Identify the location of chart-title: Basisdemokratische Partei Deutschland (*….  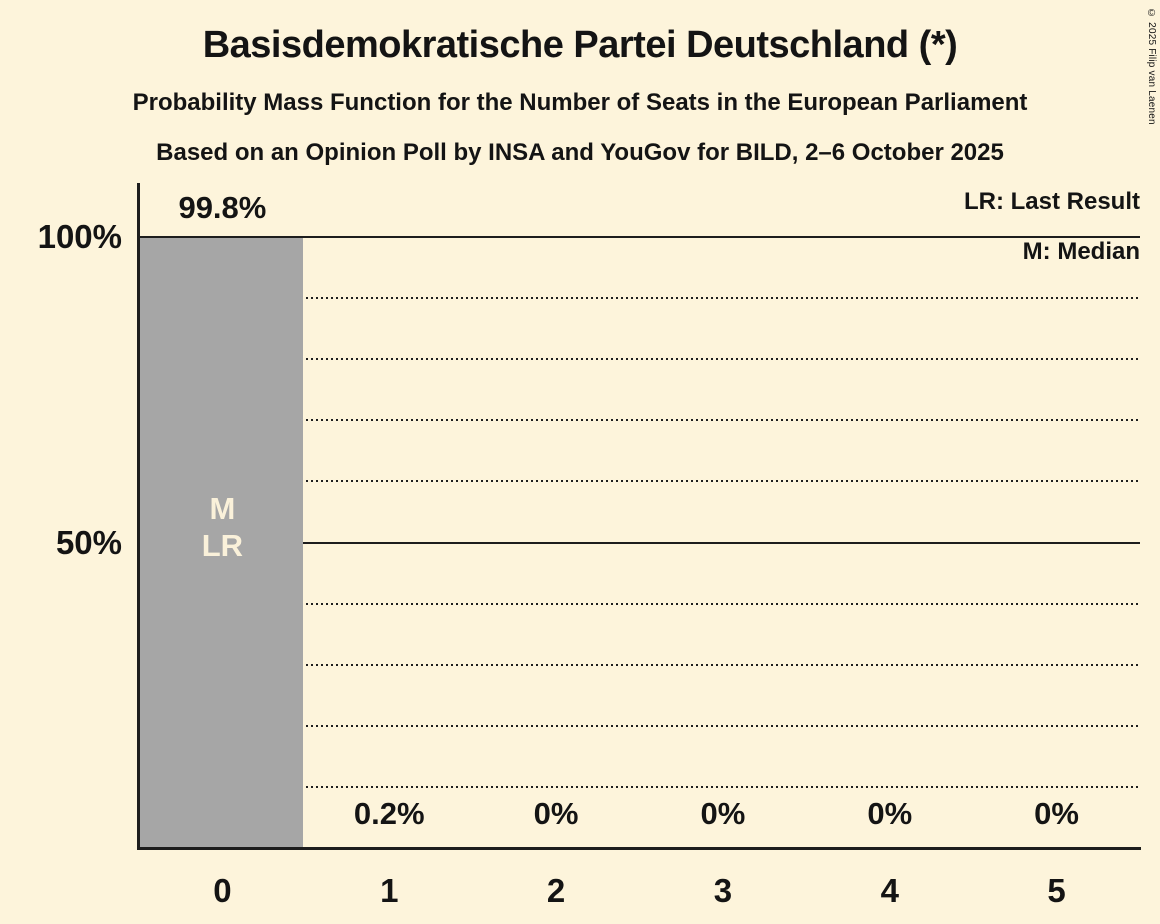
(580, 45).